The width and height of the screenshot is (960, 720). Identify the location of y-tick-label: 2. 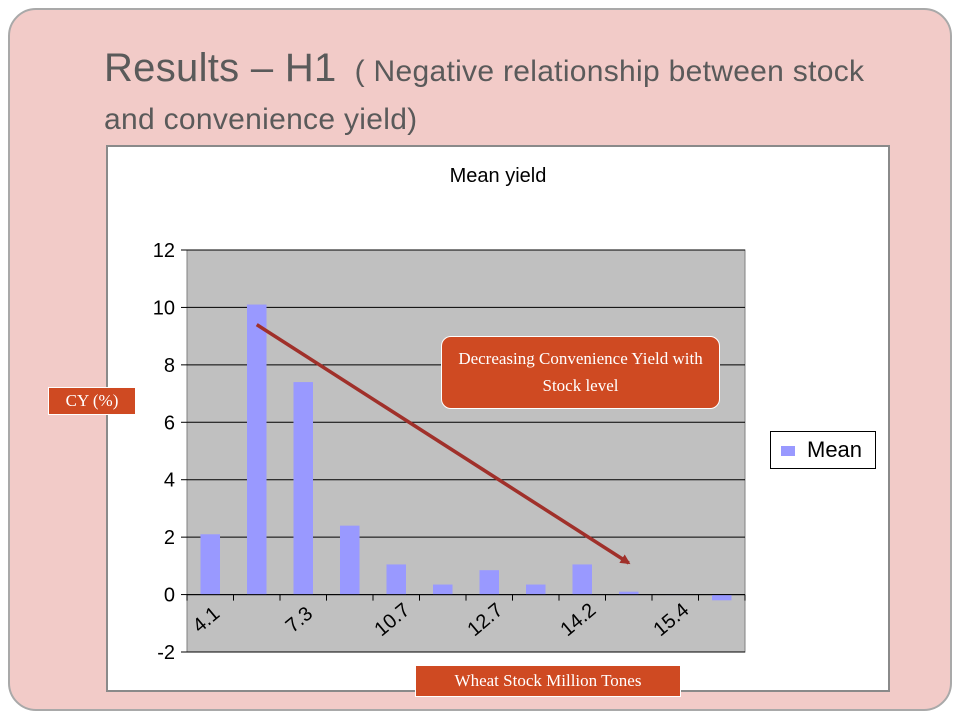
(169, 538).